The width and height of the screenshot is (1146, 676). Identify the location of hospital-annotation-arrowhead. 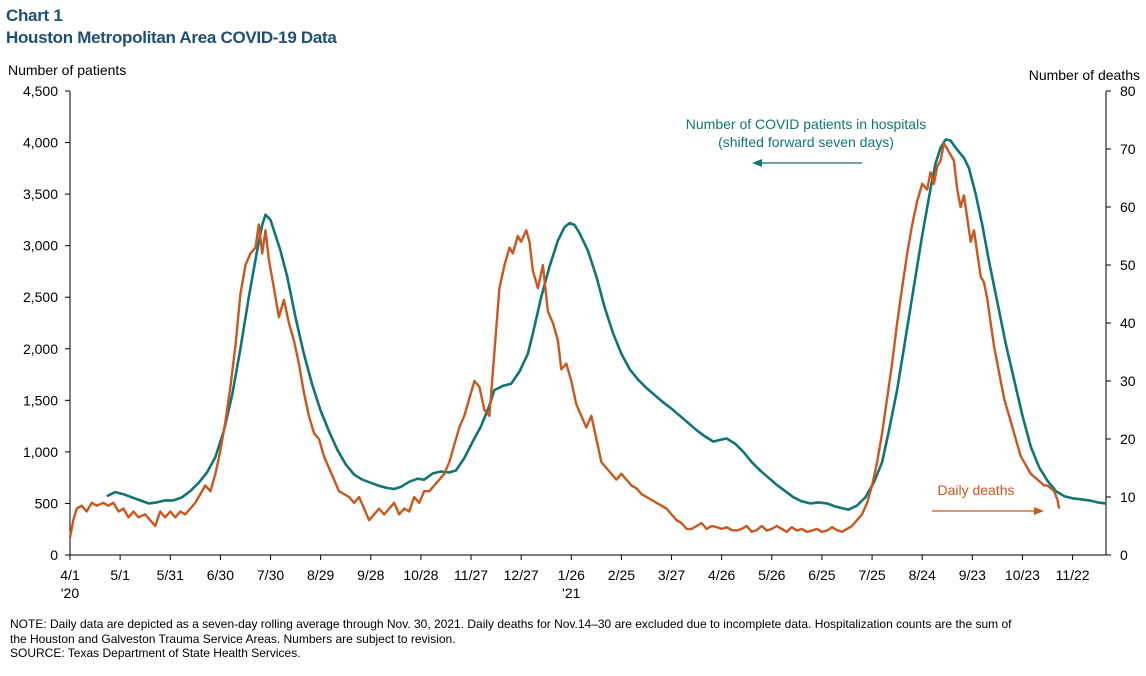
(757, 163).